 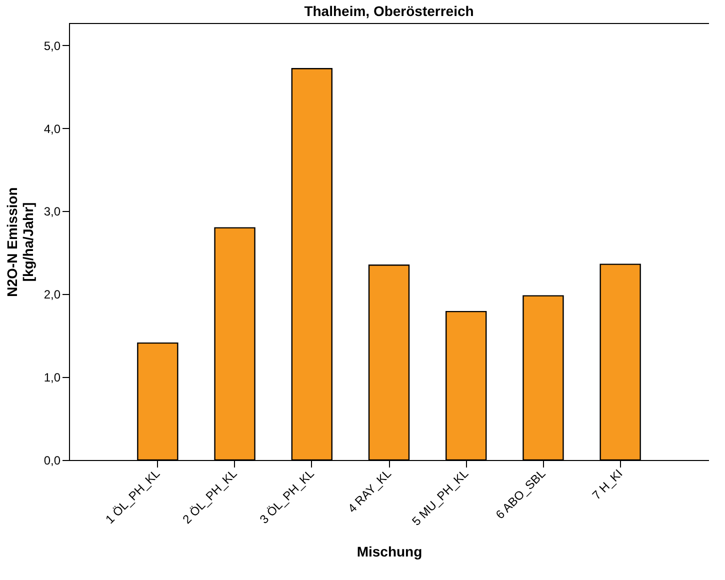 What do you see at coordinates (52, 129) in the screenshot?
I see `y-tick-label: 4,0` at bounding box center [52, 129].